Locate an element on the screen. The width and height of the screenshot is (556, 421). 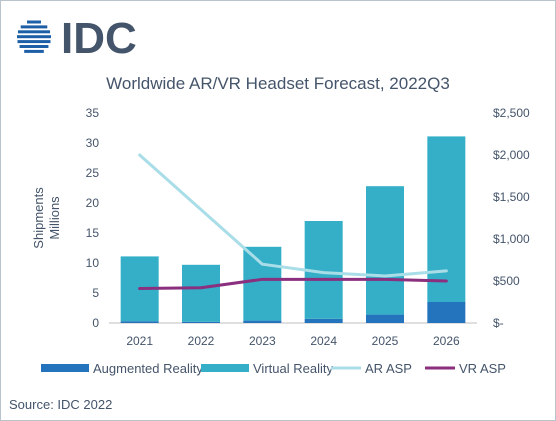
legend-item-ar-asp: AR ASP is located at coordinates (371, 368).